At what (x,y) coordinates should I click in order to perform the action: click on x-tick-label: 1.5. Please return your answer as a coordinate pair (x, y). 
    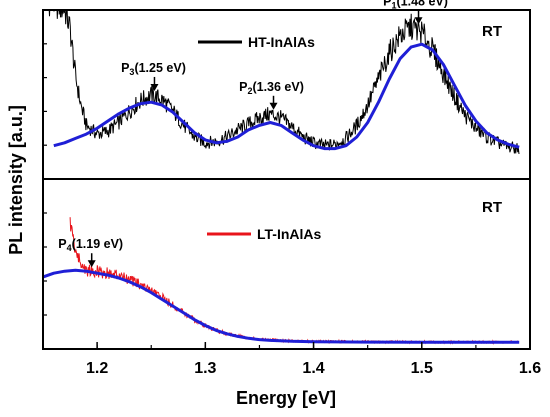
    Looking at the image, I should click on (422, 368).